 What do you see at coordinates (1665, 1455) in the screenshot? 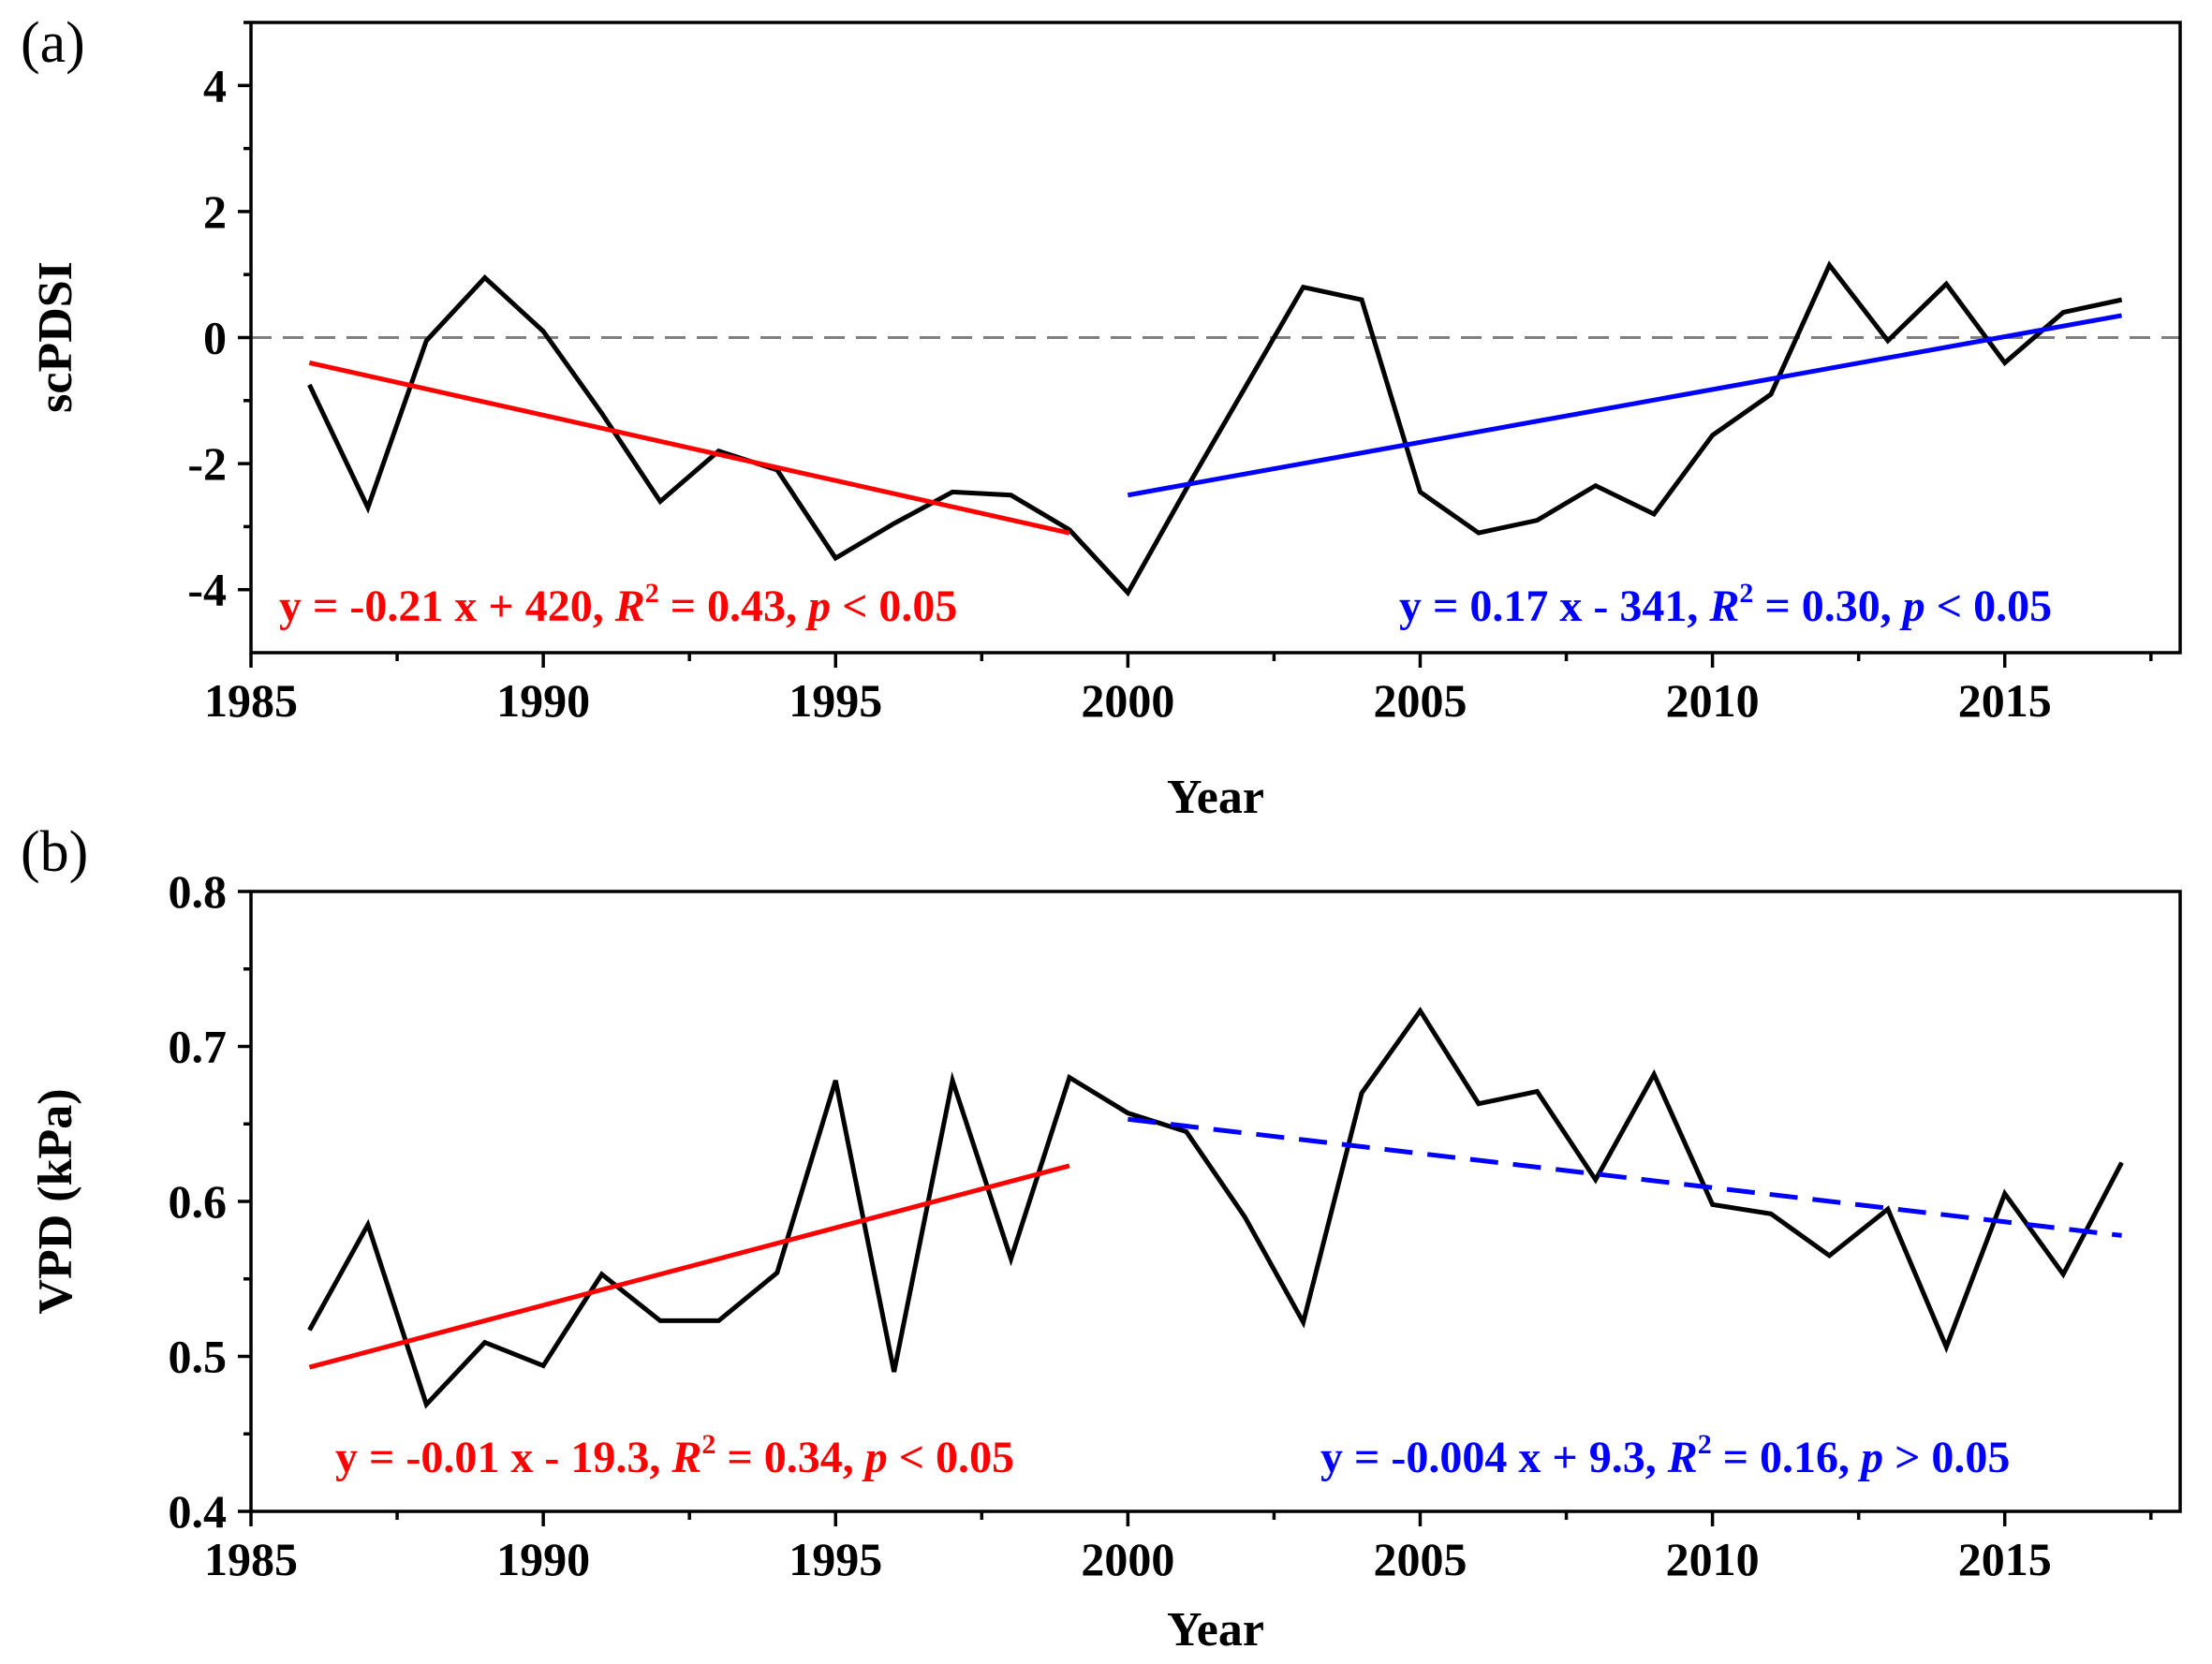
I see `trend-equation-blue: y = -0.004 x + 9.3, R2 = 0.16, p > 0.05` at bounding box center [1665, 1455].